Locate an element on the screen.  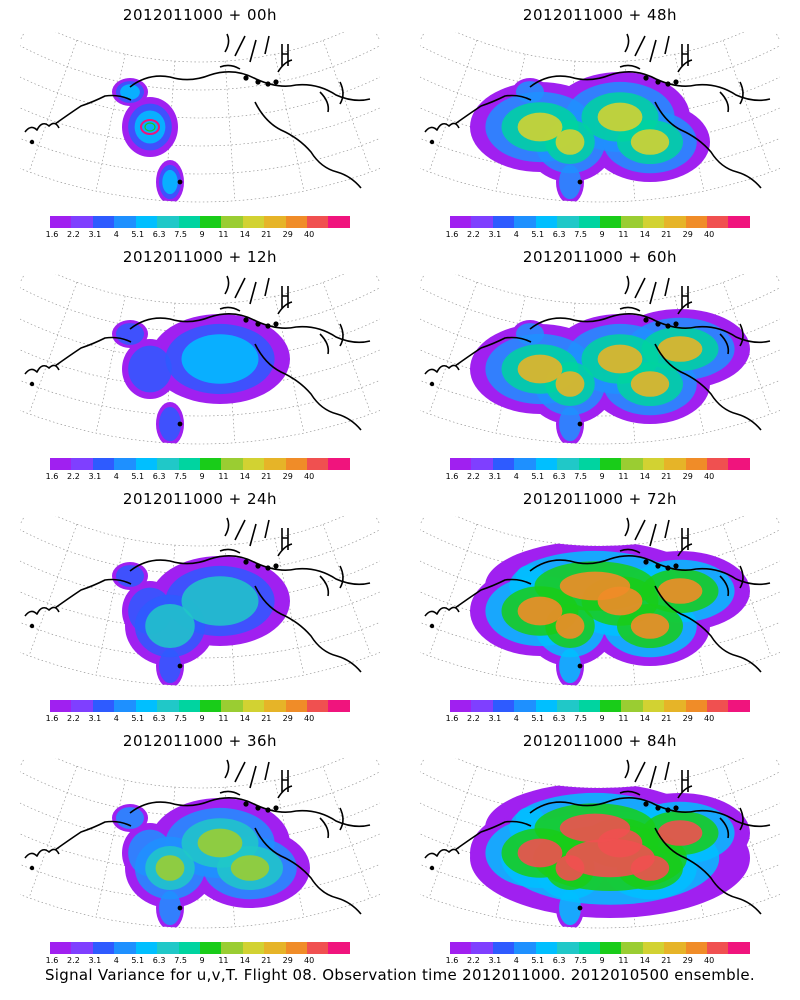
colorbar-tick-label: 11 is located at coordinates (623, 234).